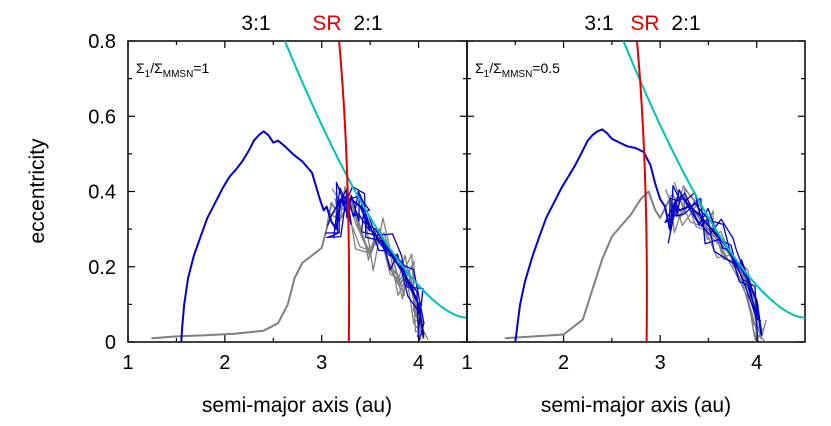  I want to click on series-planetesimal-blue, so click(302, 236).